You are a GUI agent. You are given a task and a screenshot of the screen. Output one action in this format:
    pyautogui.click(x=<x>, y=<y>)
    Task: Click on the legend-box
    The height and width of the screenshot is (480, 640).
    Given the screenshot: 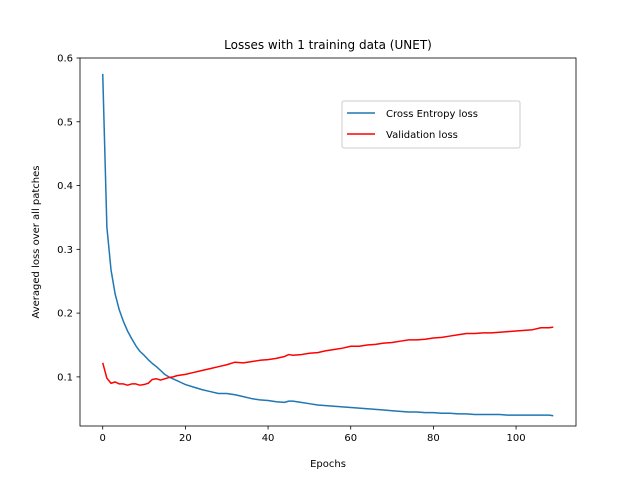 What is the action you would take?
    pyautogui.click(x=431, y=124)
    